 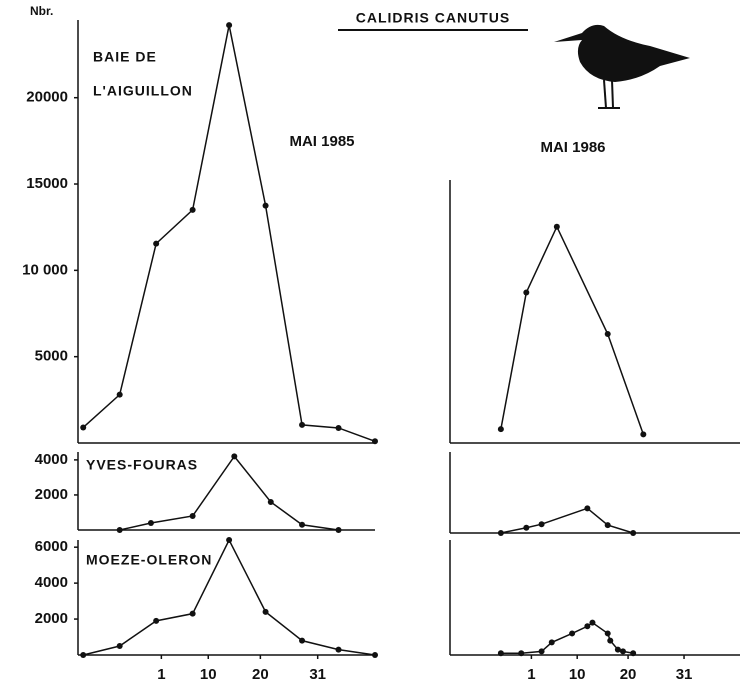 What do you see at coordinates (125, 57) in the screenshot?
I see `site-label: BAIE DE` at bounding box center [125, 57].